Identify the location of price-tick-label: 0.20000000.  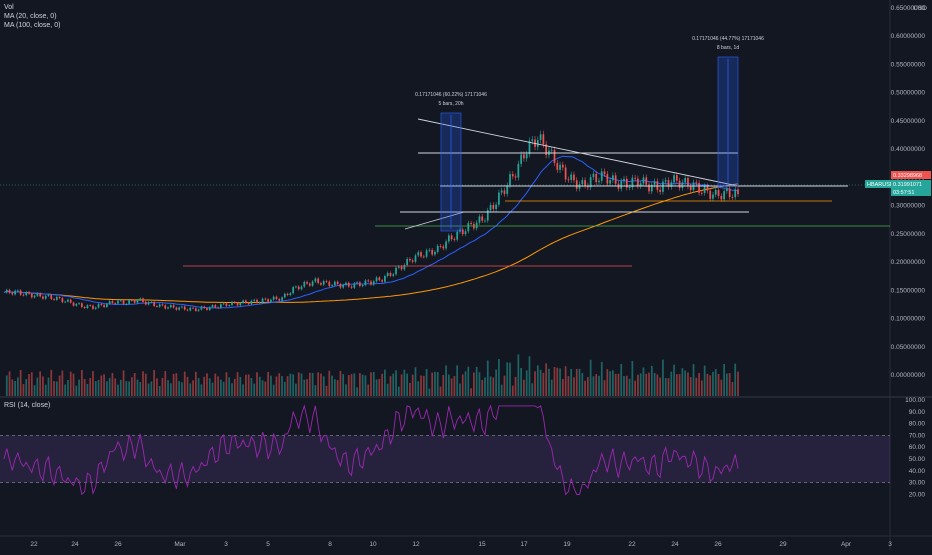
(908, 262).